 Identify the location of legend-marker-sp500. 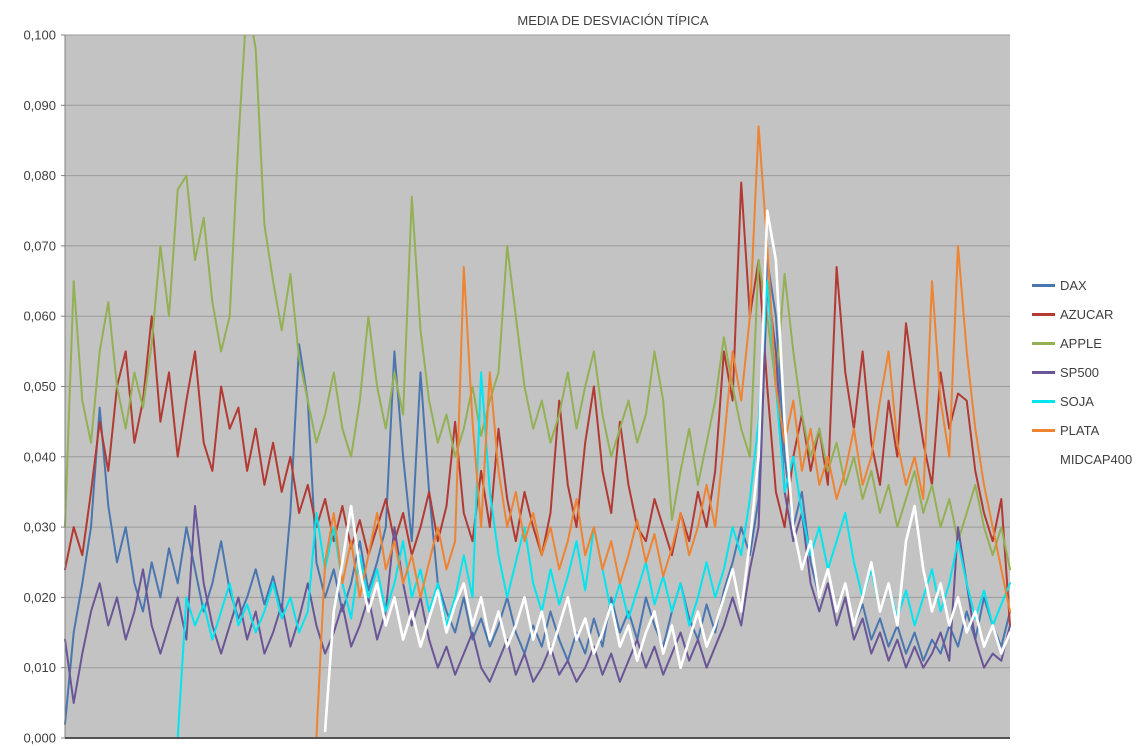
(1043, 372).